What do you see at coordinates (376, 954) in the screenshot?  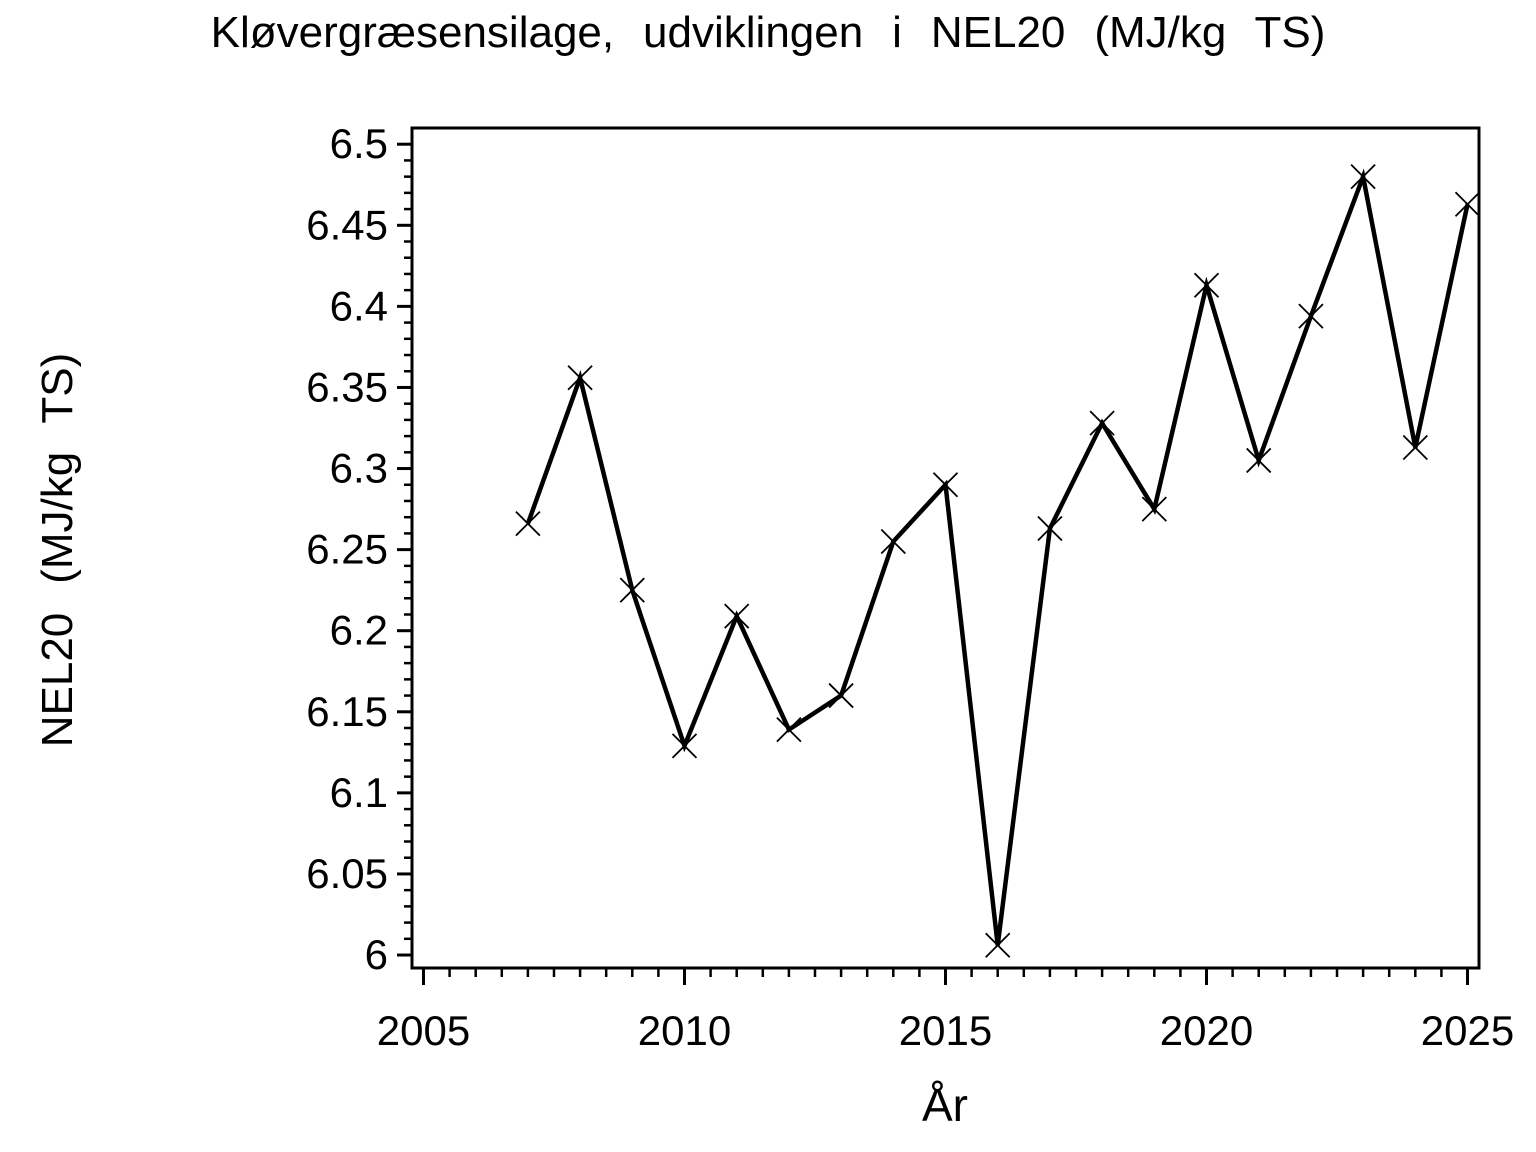 I see `y-tick-label: 6` at bounding box center [376, 954].